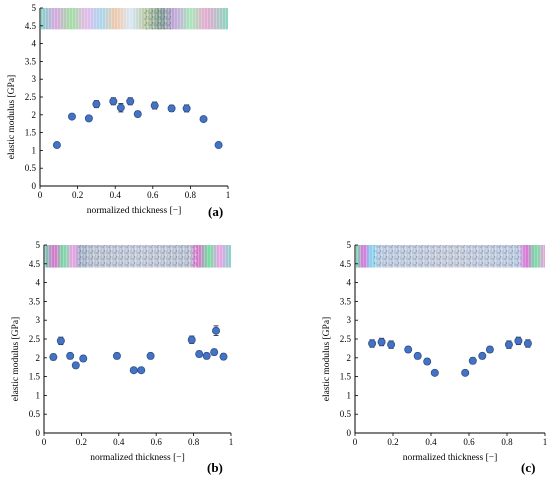 The image size is (550, 480). I want to click on panel-label: (c), so click(528, 467).